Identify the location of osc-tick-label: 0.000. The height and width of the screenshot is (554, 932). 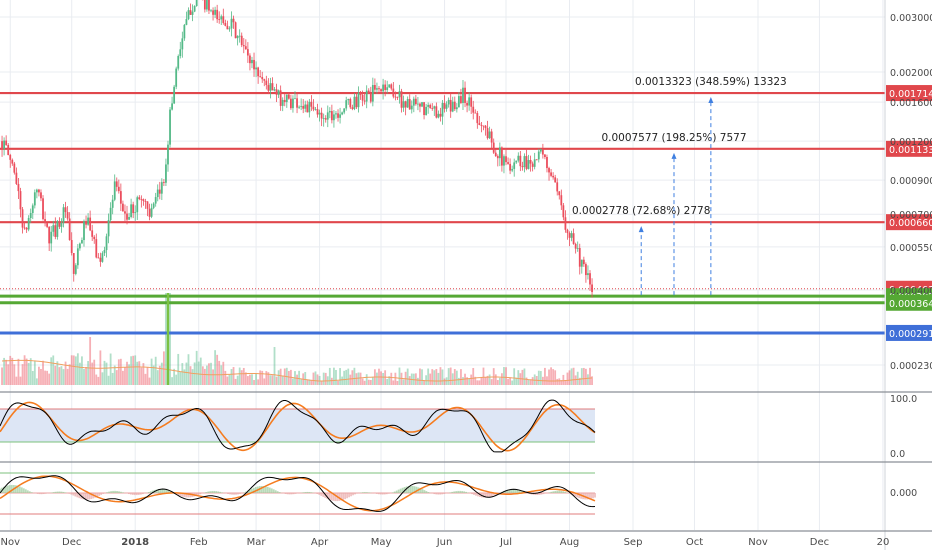
(903, 493).